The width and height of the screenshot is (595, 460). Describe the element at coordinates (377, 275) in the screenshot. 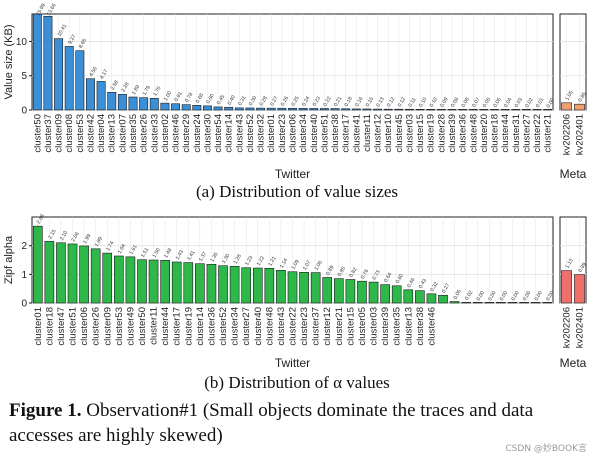

I see `chart-b-data-label: 0.73` at that location.